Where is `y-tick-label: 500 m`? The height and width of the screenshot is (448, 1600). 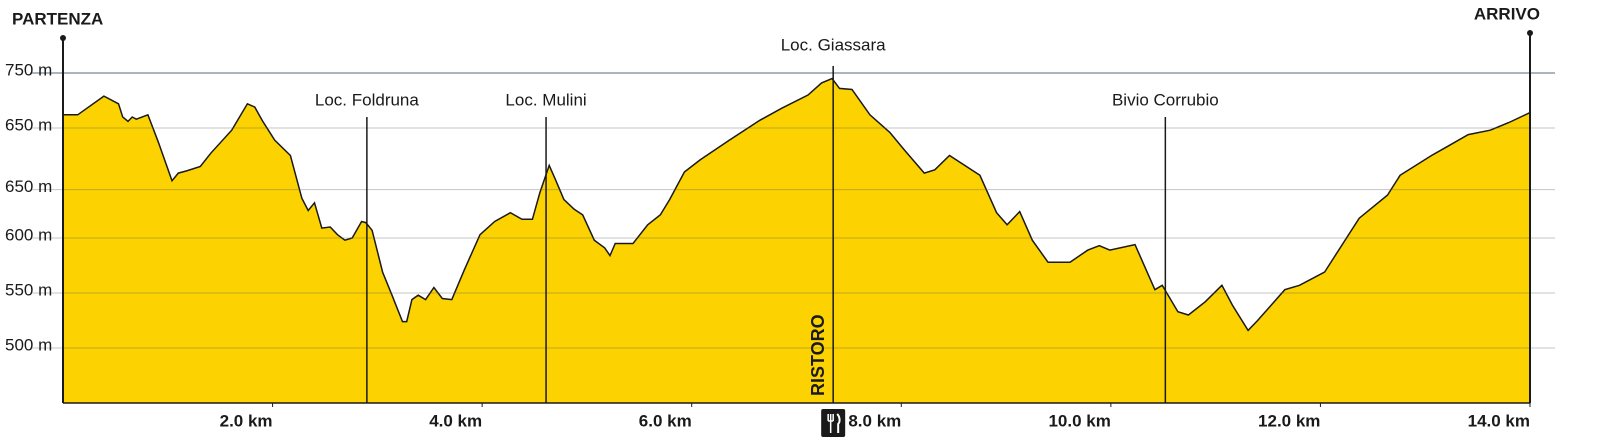 y-tick-label: 500 m is located at coordinates (28, 344).